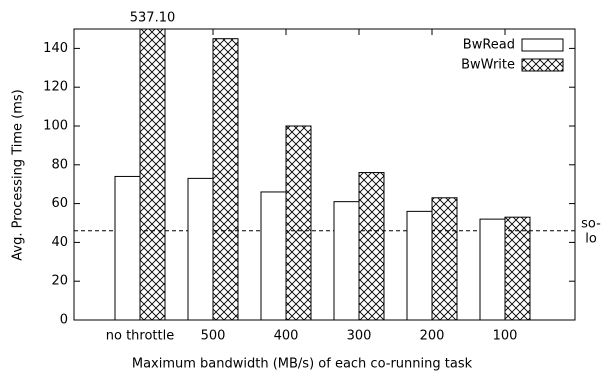  What do you see at coordinates (153, 18) in the screenshot?
I see `value-label: 537.10` at bounding box center [153, 18].